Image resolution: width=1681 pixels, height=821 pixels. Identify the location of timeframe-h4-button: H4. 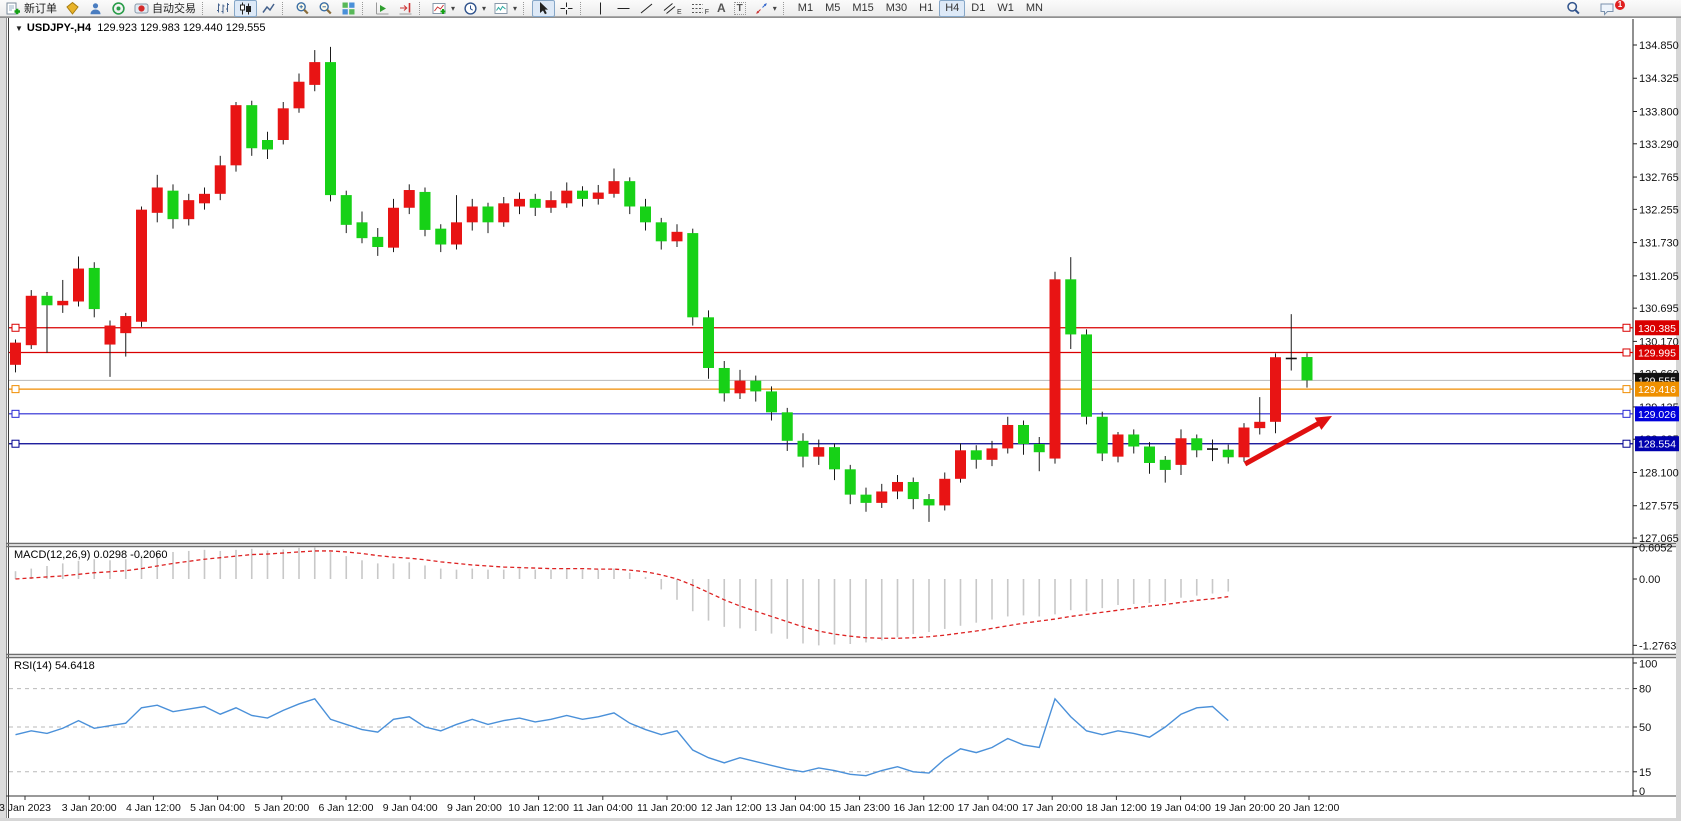
(952, 8).